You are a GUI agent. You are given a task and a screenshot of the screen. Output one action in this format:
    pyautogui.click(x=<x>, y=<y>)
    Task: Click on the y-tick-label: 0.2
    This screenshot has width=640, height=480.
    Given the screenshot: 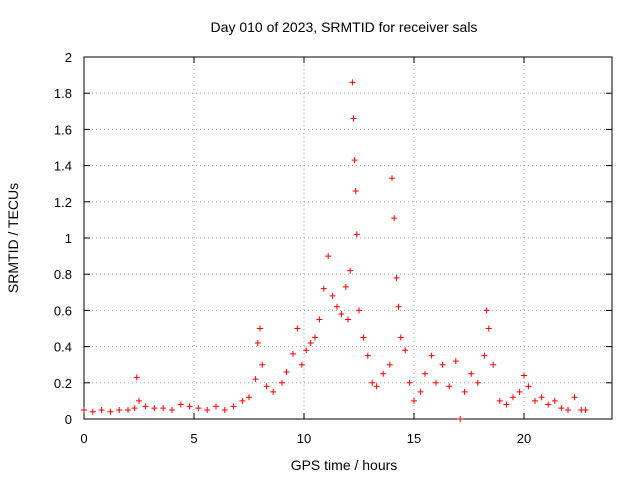 What is the action you would take?
    pyautogui.click(x=63, y=383)
    